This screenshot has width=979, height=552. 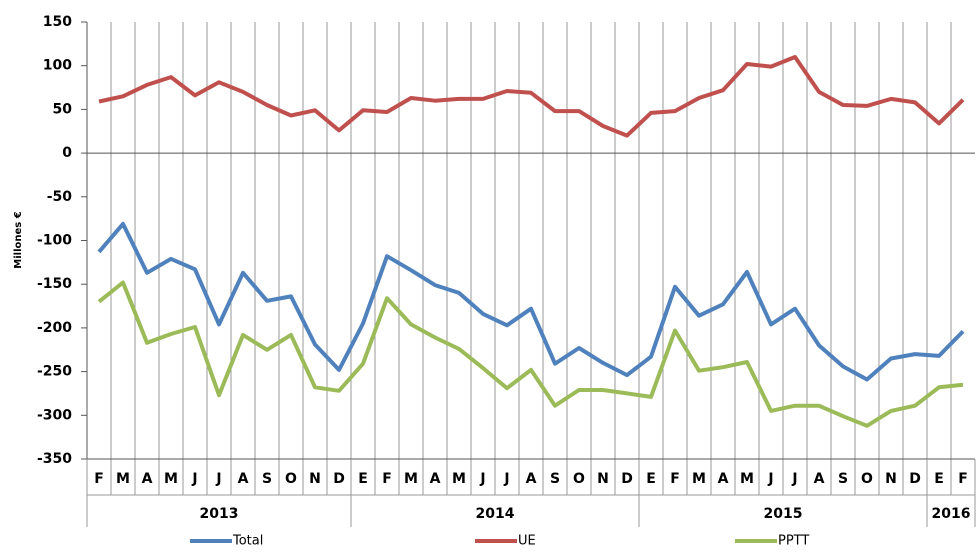 I want to click on legend-label: Total, so click(x=247, y=541).